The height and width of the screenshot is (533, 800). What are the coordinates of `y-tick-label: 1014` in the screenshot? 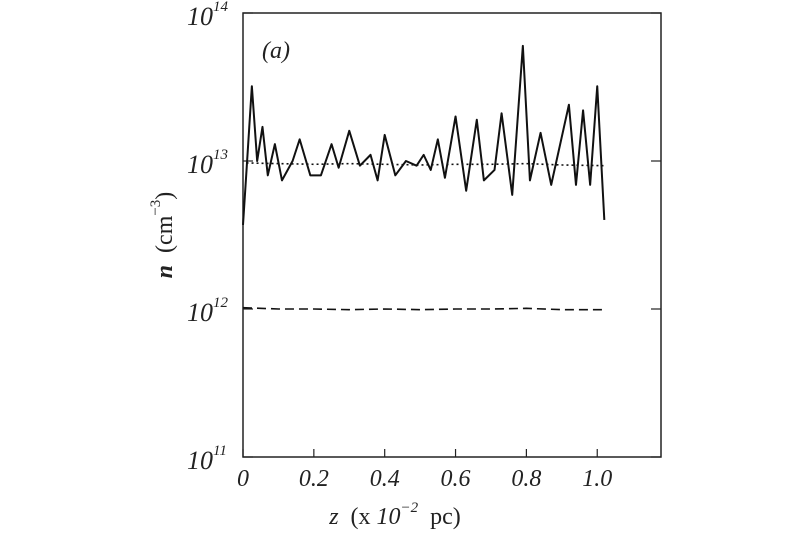 It's located at (208, 15).